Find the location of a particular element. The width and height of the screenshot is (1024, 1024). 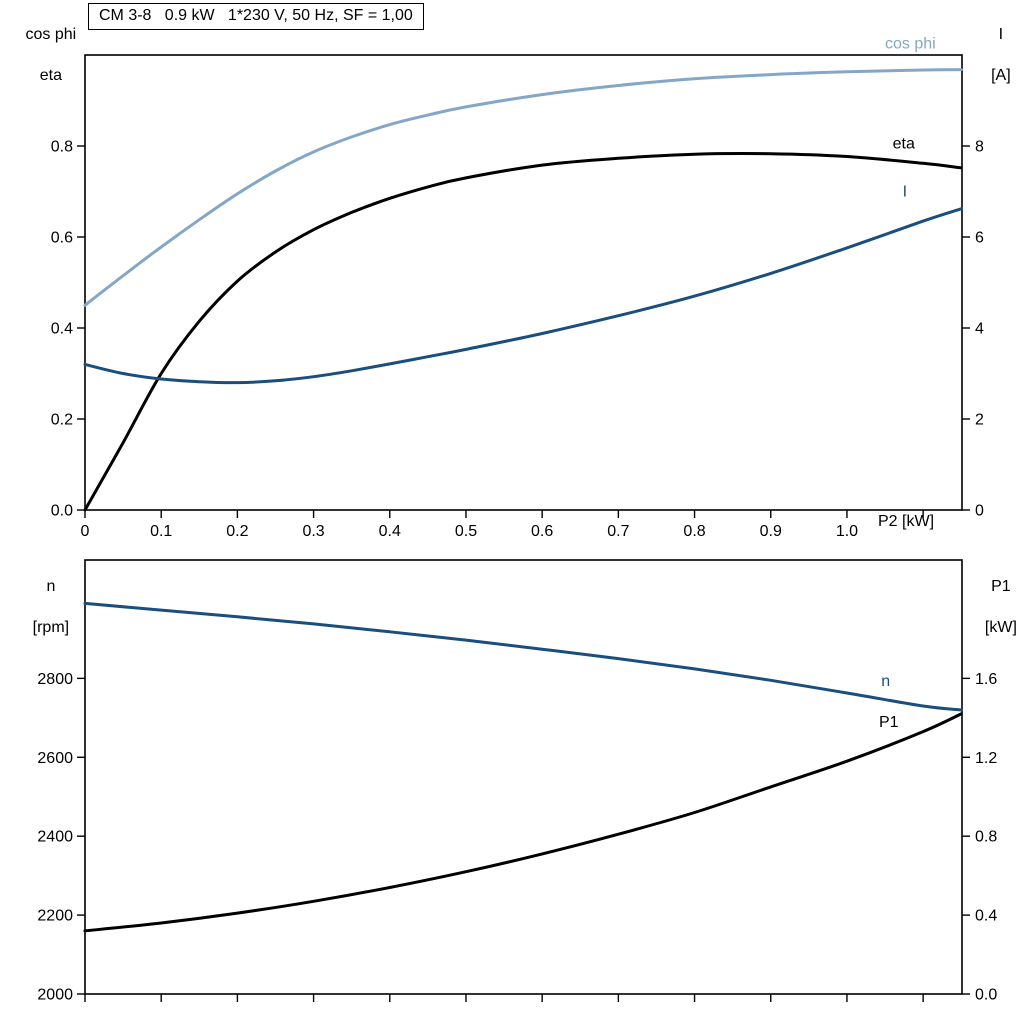

bottom-right-axis-label: P1 [kW] is located at coordinates (992, 608).